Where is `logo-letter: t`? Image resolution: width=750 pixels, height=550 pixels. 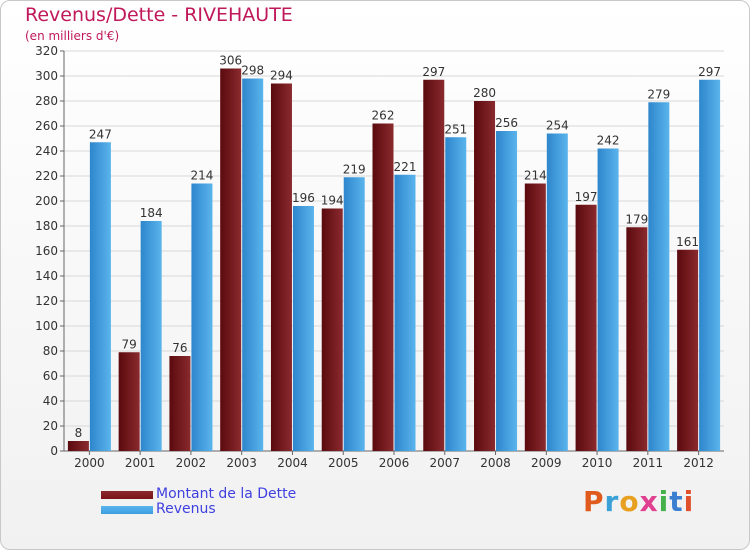 logo-letter: t is located at coordinates (676, 501).